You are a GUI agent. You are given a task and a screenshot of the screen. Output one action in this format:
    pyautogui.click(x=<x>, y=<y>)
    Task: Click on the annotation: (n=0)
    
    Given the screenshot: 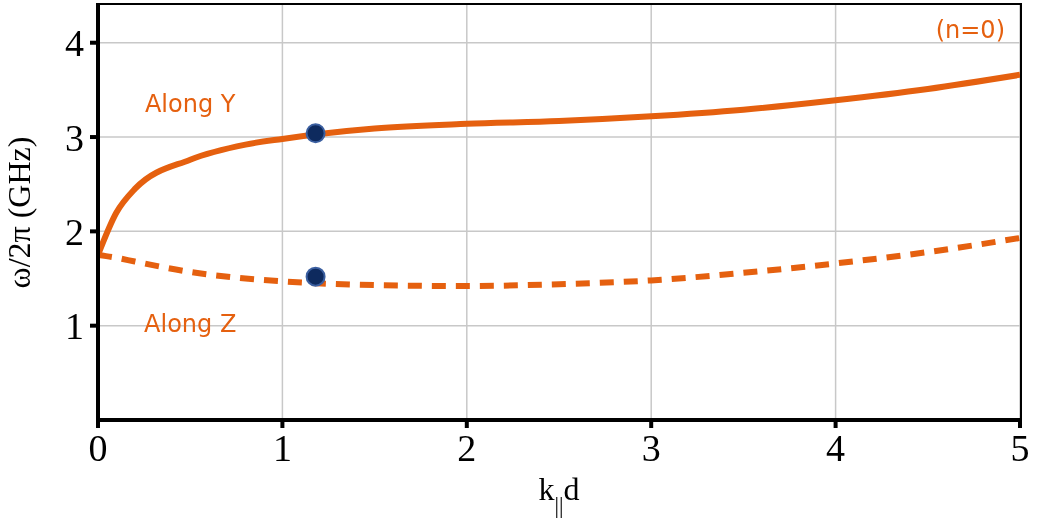 What is the action you would take?
    pyautogui.click(x=970, y=30)
    